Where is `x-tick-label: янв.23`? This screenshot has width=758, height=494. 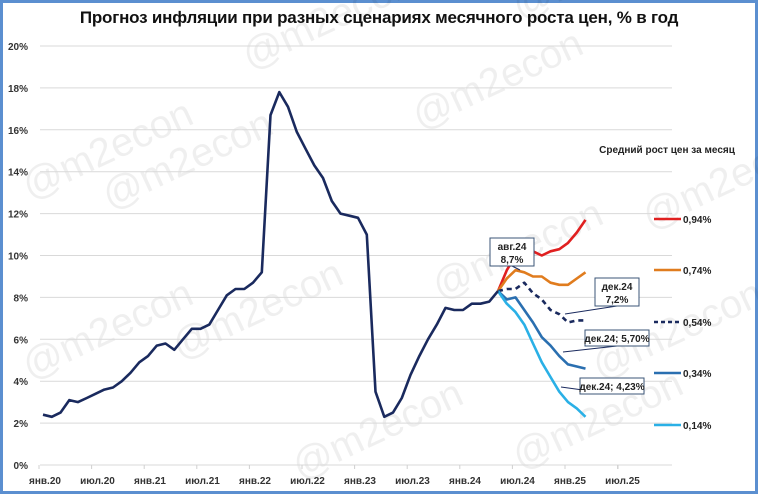
x-tick-label: янв.23 is located at coordinates (360, 481).